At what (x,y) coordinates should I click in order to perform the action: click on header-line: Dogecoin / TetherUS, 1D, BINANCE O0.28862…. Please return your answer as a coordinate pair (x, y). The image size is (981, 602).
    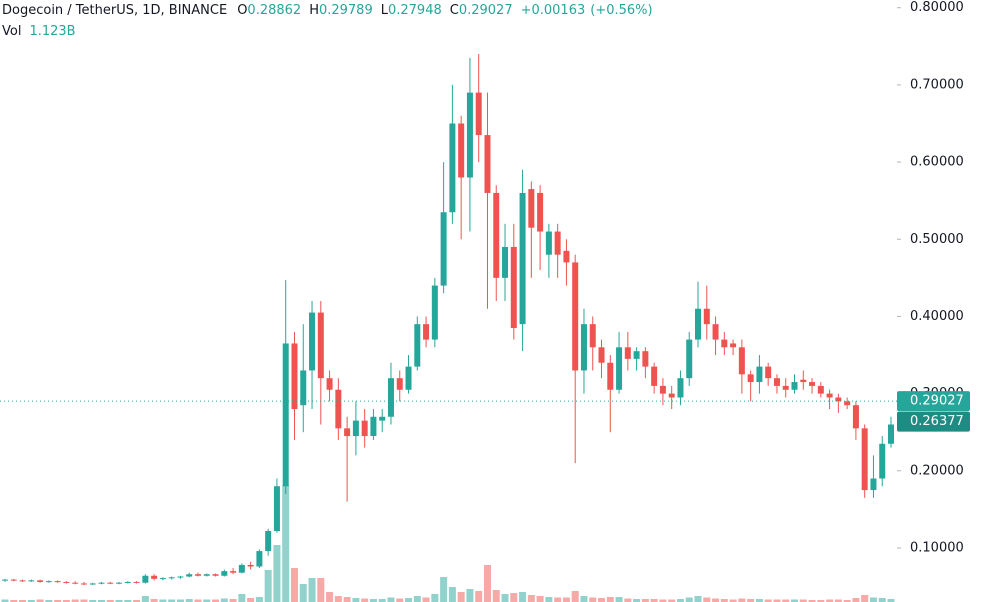
    Looking at the image, I should click on (327, 10).